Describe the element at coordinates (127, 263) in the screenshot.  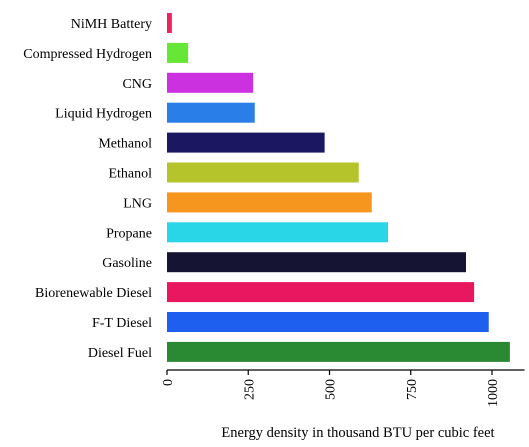
I see `category-label-gasoline: Gasoline` at that location.